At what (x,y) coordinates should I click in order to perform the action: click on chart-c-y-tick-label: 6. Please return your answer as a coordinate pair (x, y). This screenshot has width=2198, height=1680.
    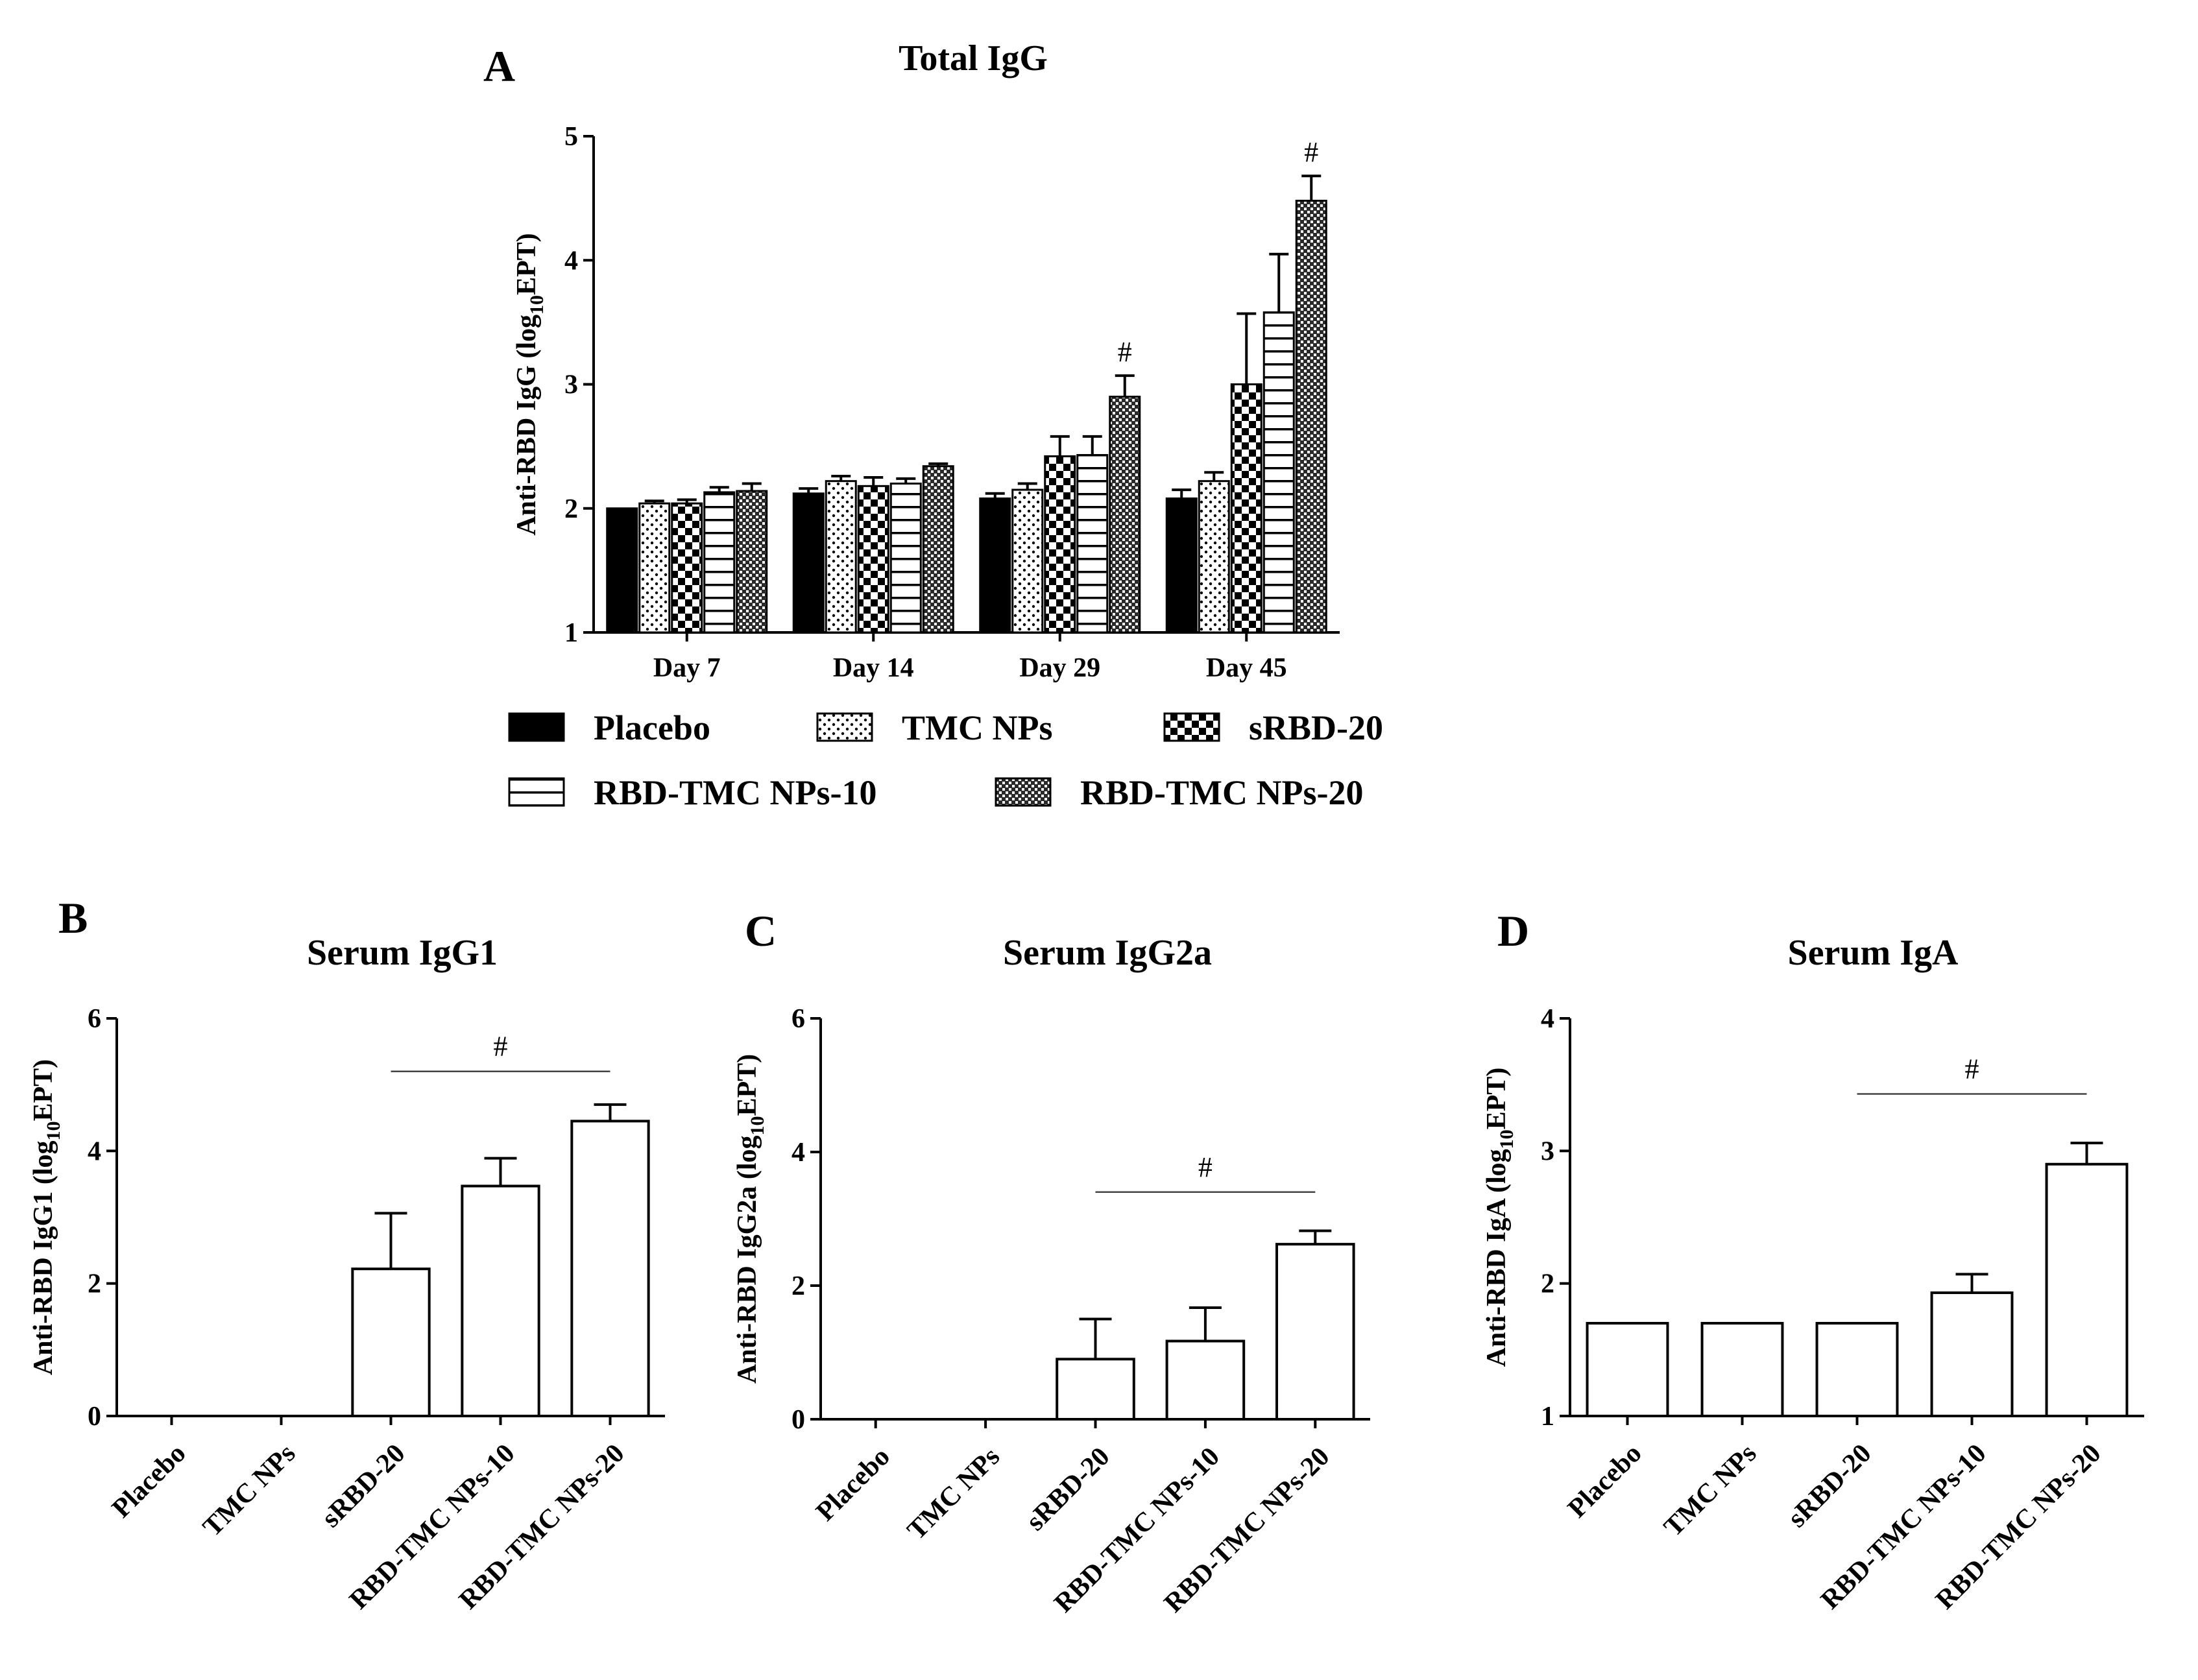
    Looking at the image, I should click on (798, 1019).